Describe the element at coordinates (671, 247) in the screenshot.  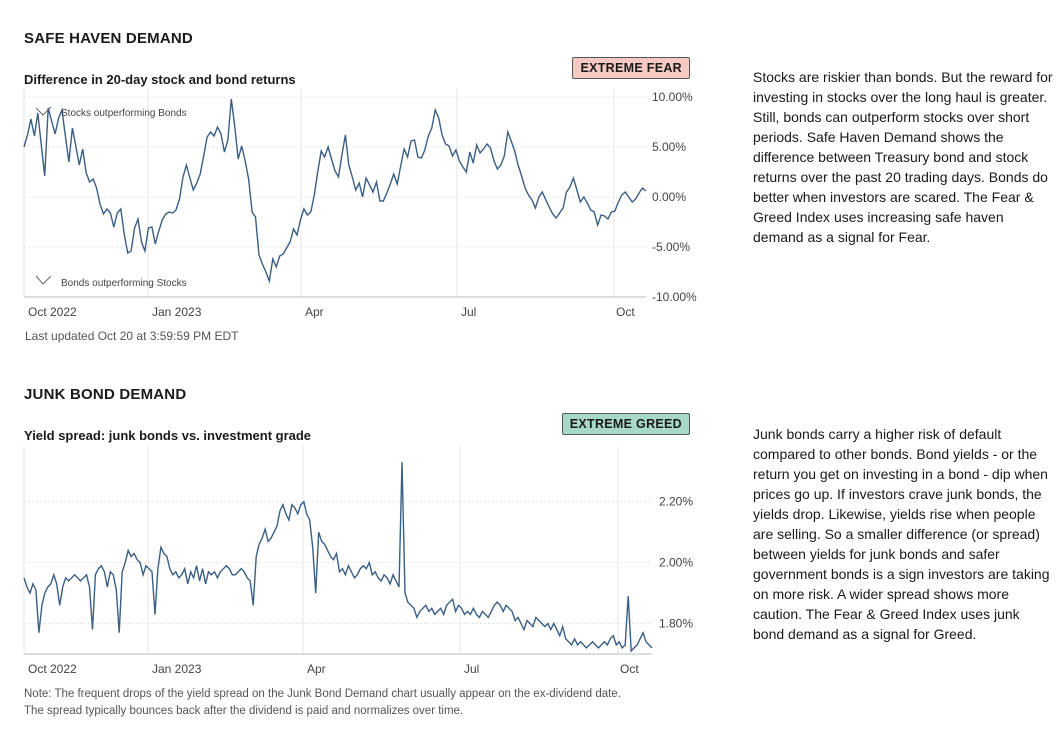
I see `c1-y-tick-label: -5.00%` at that location.